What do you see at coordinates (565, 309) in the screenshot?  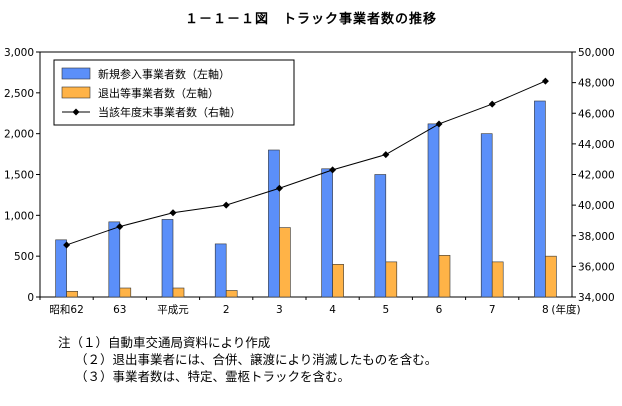 I see `x-axis-unit: (年度)` at bounding box center [565, 309].